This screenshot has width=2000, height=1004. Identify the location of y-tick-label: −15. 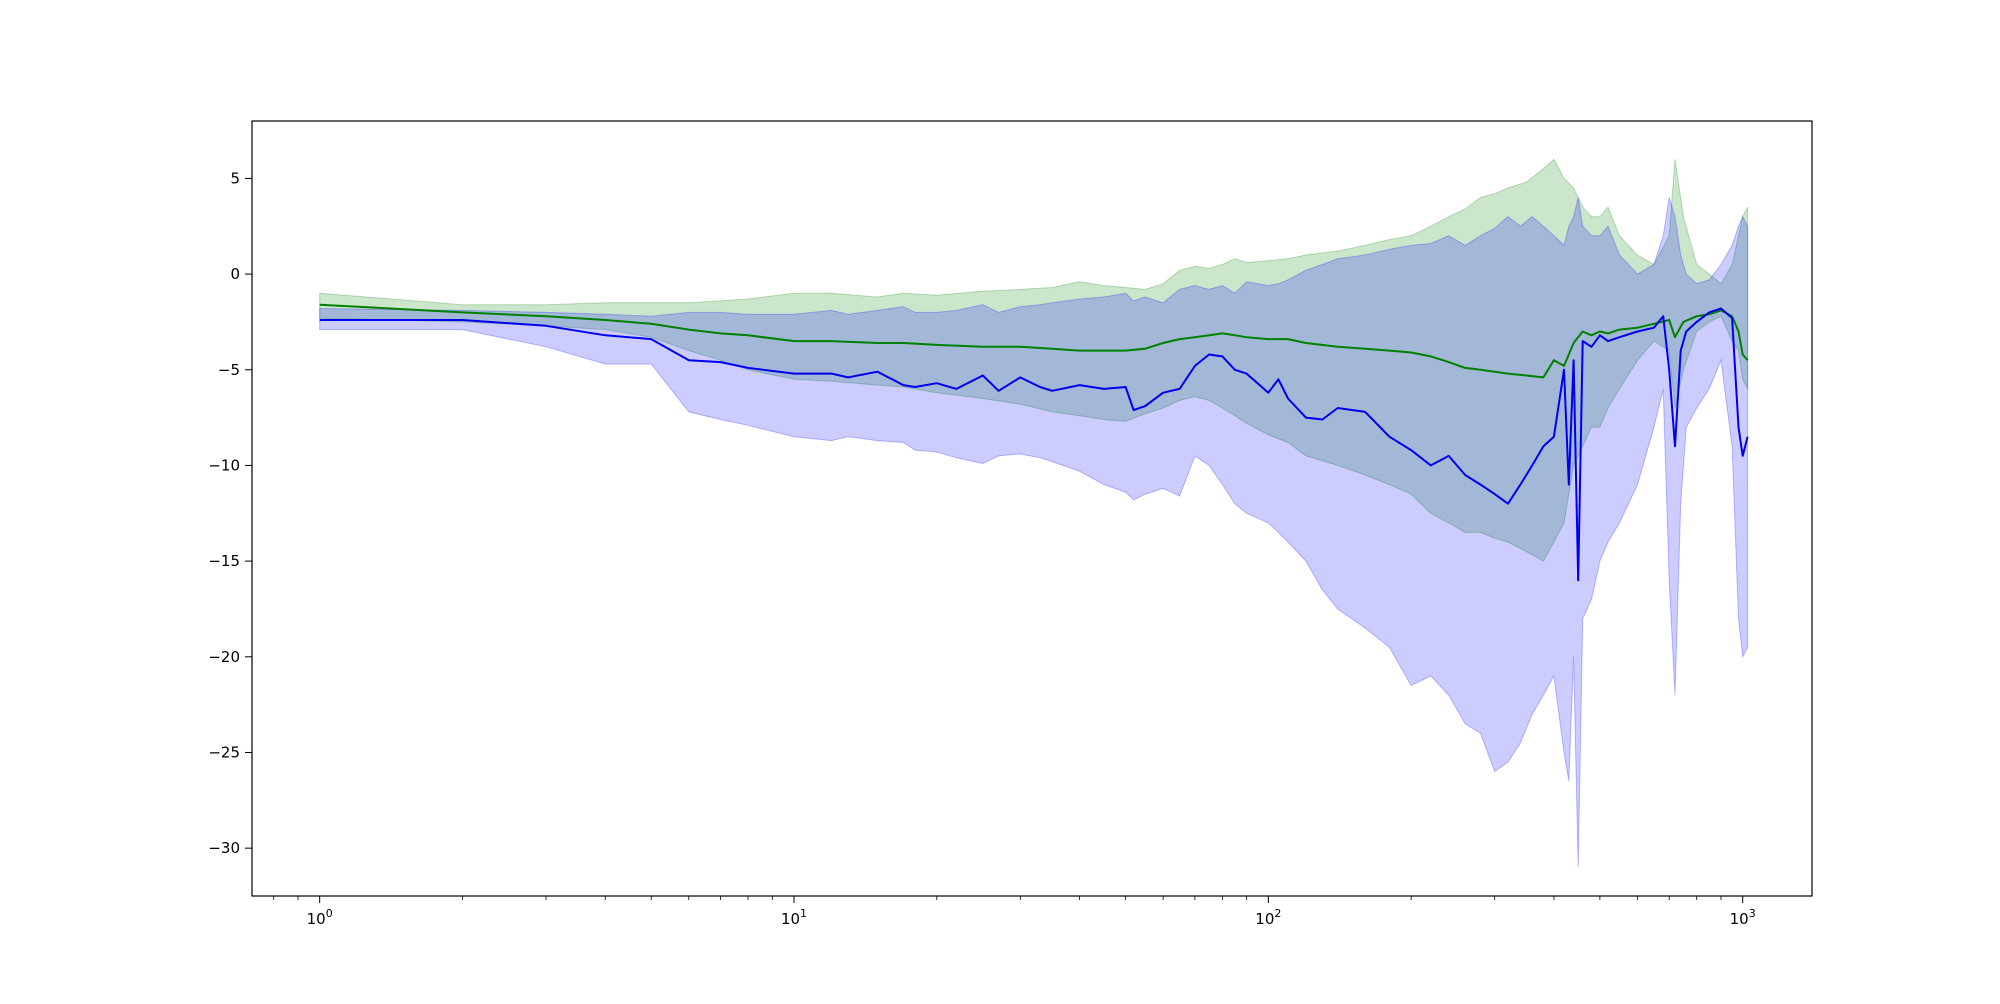
(224, 561).